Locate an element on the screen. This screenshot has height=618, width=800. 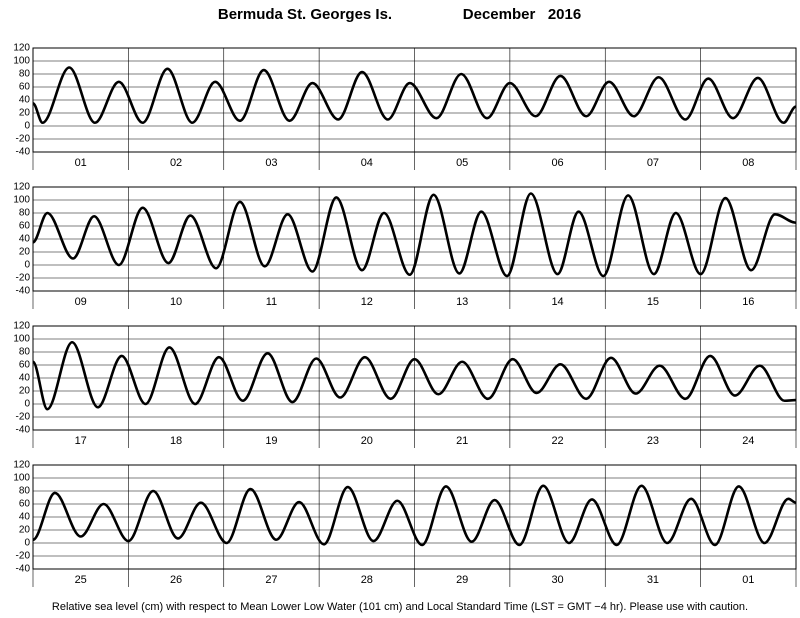
day-label: 16 is located at coordinates (748, 302).